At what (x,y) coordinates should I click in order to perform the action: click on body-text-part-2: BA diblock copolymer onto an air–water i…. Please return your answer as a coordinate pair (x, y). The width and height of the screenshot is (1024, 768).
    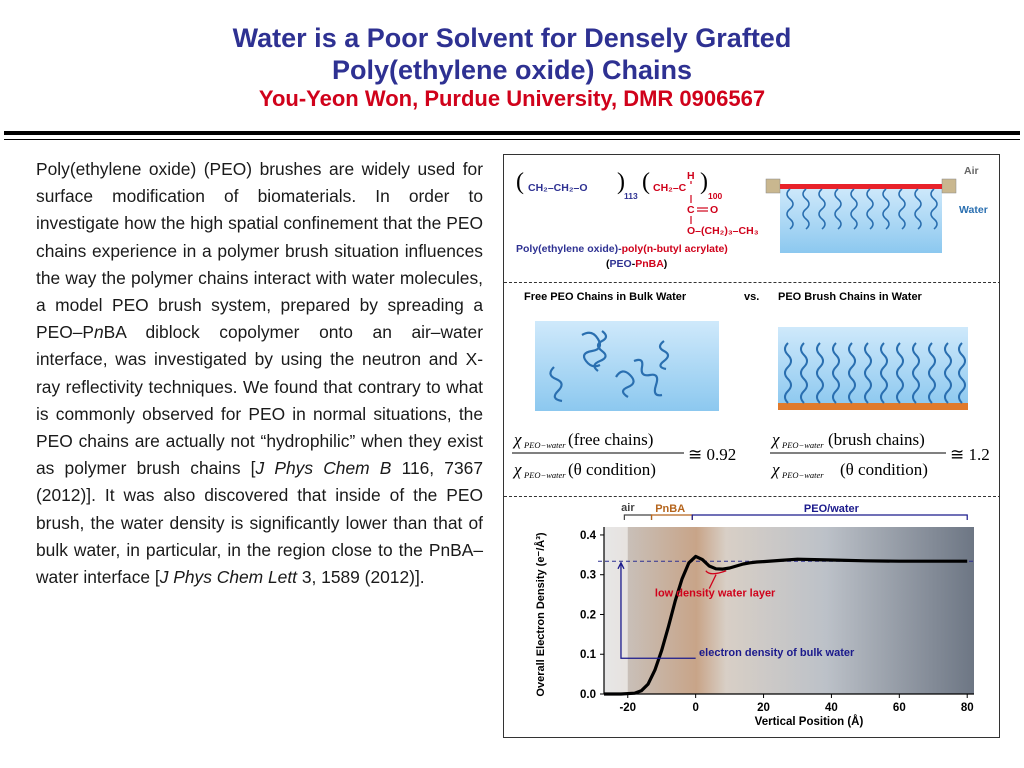
    Looking at the image, I should click on (259, 400).